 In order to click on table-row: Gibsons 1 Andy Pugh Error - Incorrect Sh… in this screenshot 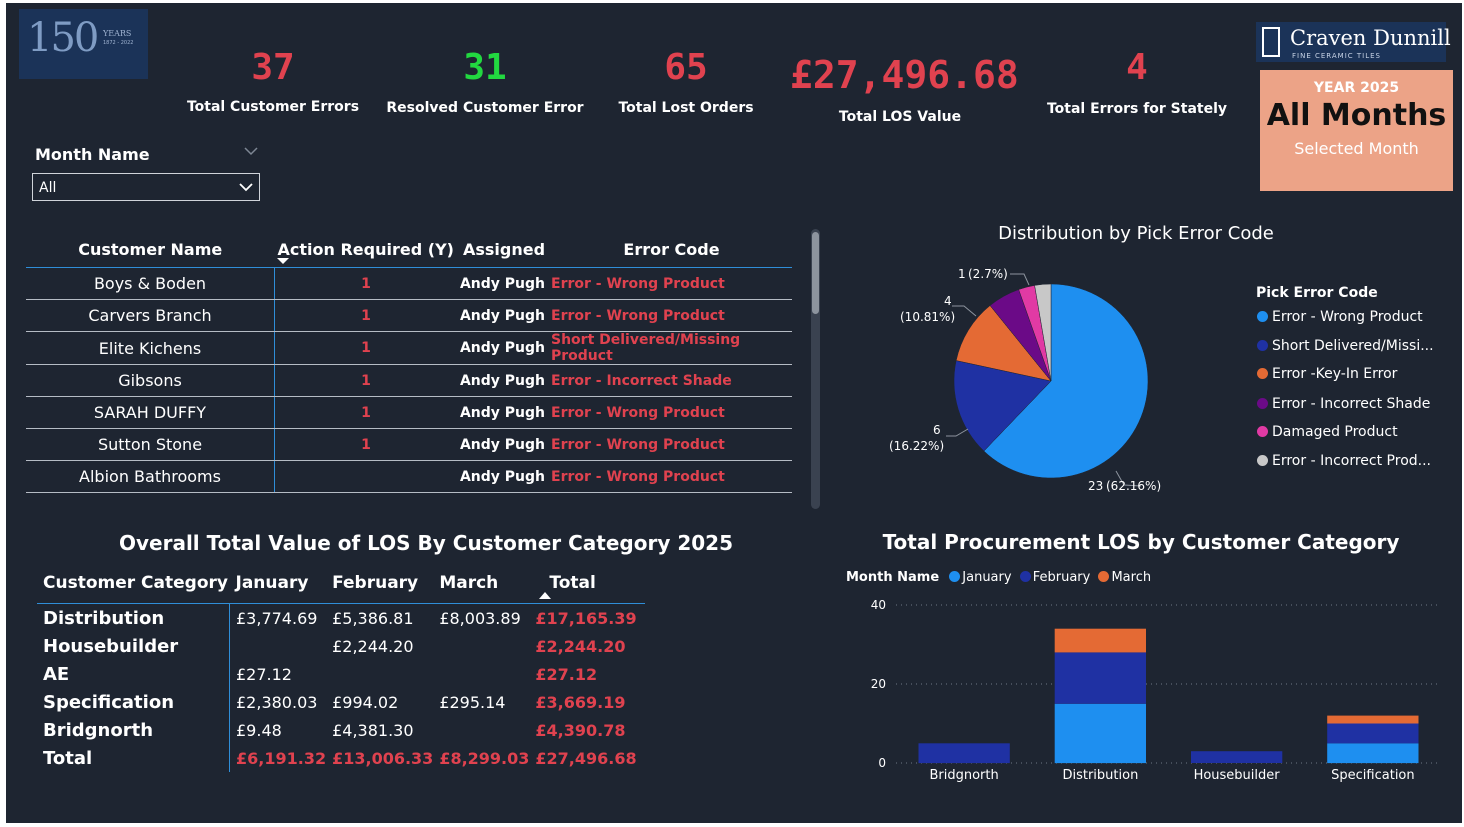, I will do `click(409, 380)`.